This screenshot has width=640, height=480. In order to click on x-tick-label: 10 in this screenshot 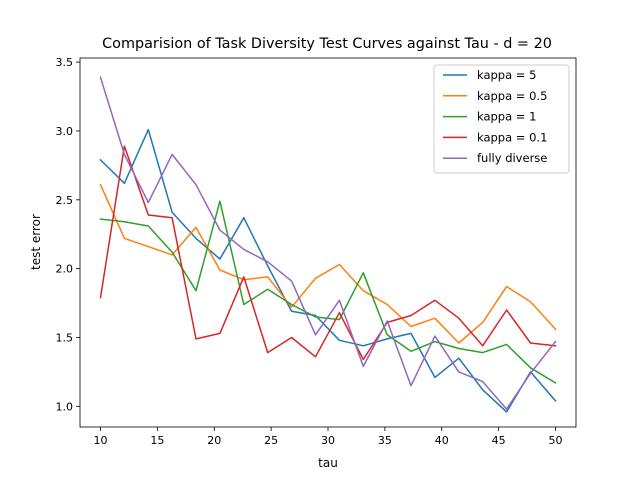, I will do `click(100, 440)`.